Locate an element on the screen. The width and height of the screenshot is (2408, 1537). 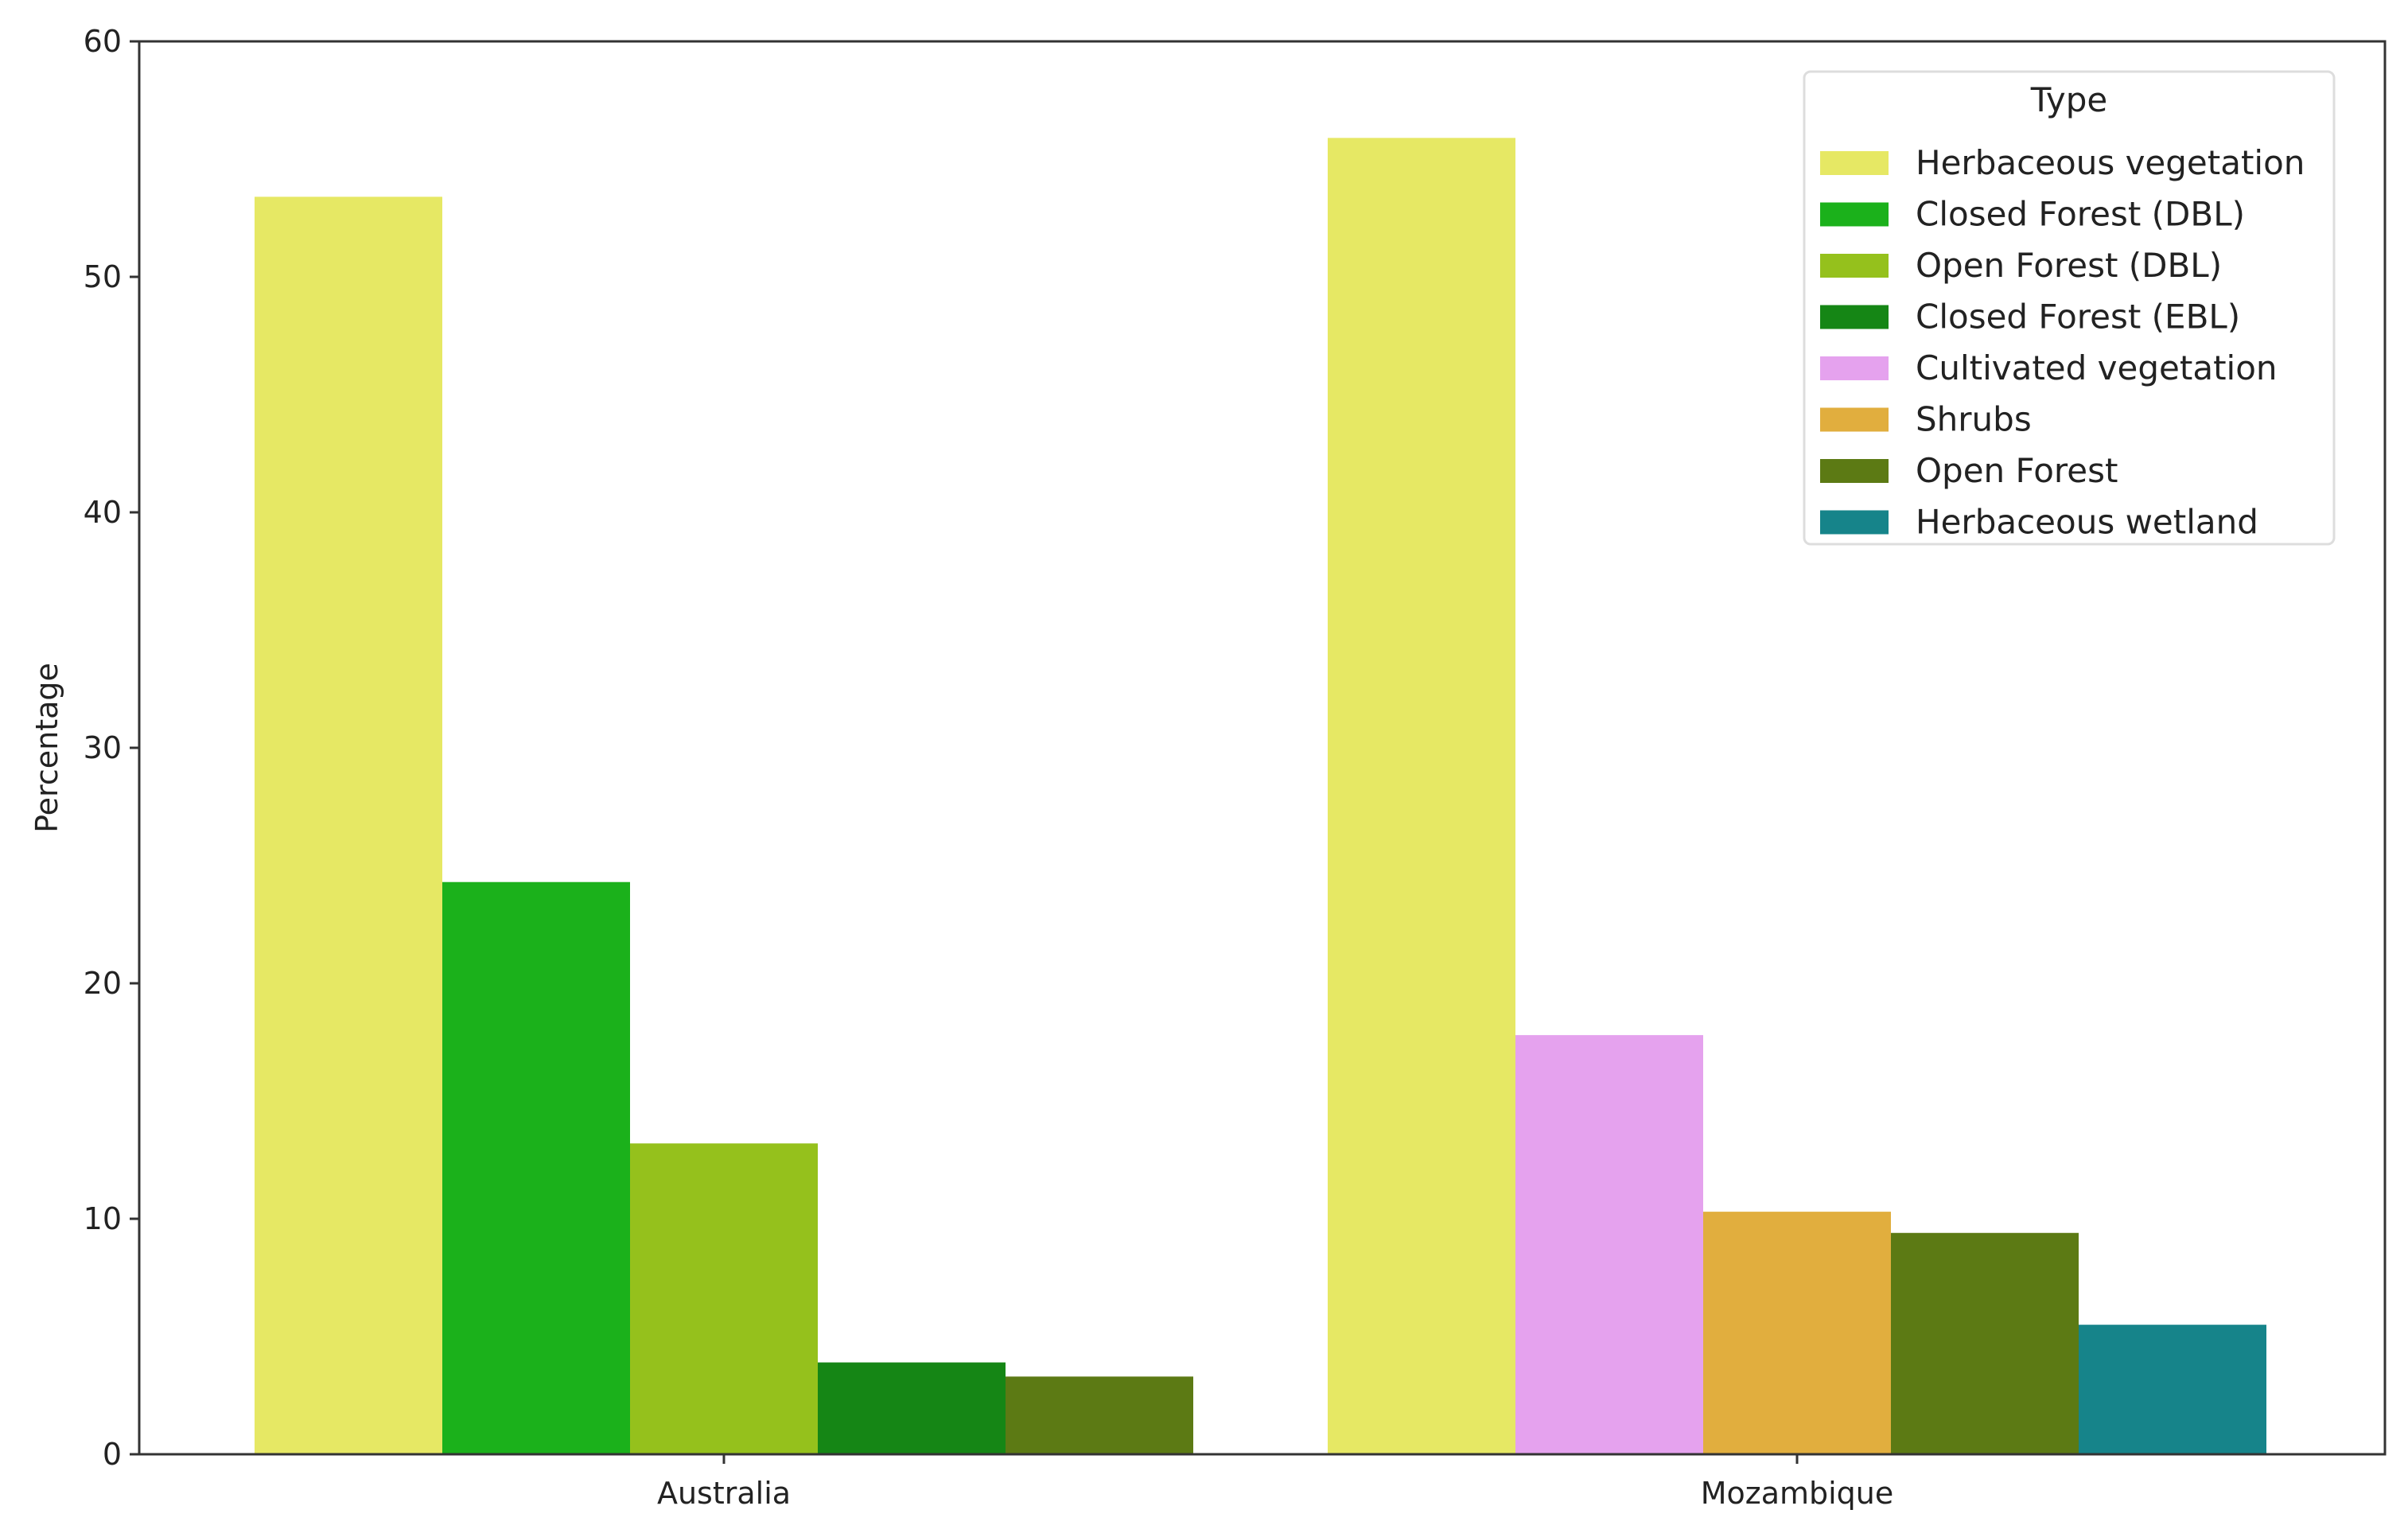
legend-box is located at coordinates (2069, 308).